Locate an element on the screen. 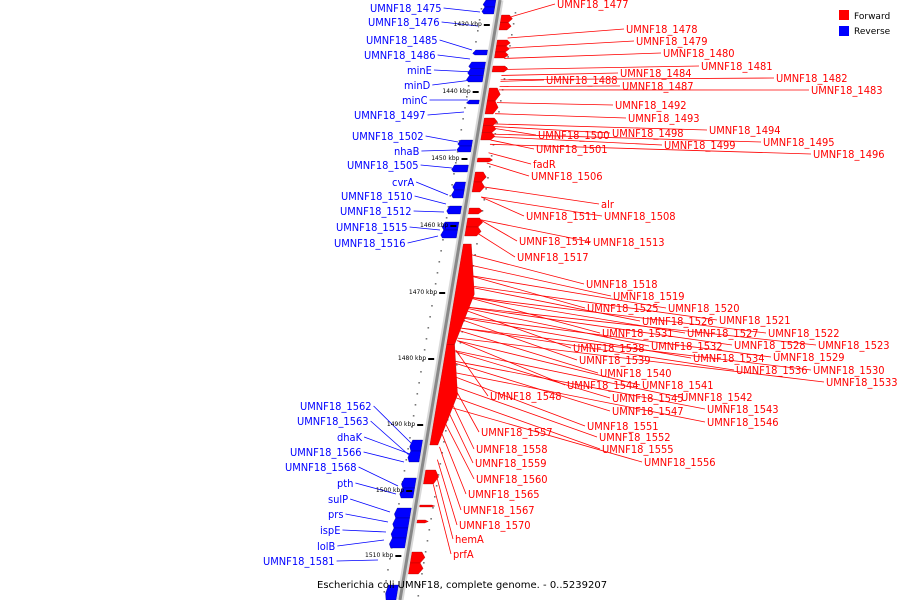  reverse-gene-label: UMNF18_1562 is located at coordinates (336, 406).